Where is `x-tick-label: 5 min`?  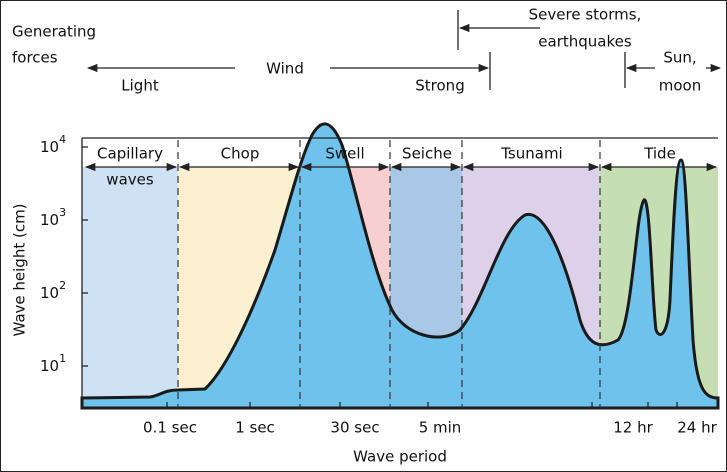
x-tick-label: 5 min is located at coordinates (440, 428).